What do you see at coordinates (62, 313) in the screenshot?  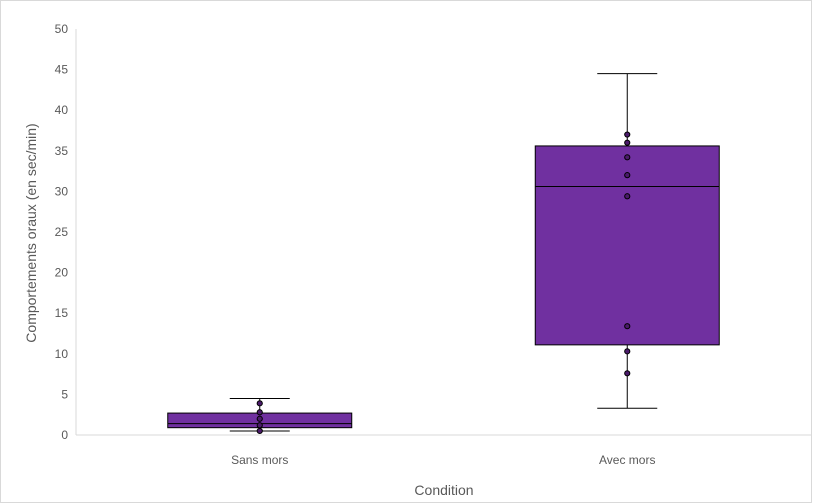 I see `y-tick-label: 15` at bounding box center [62, 313].